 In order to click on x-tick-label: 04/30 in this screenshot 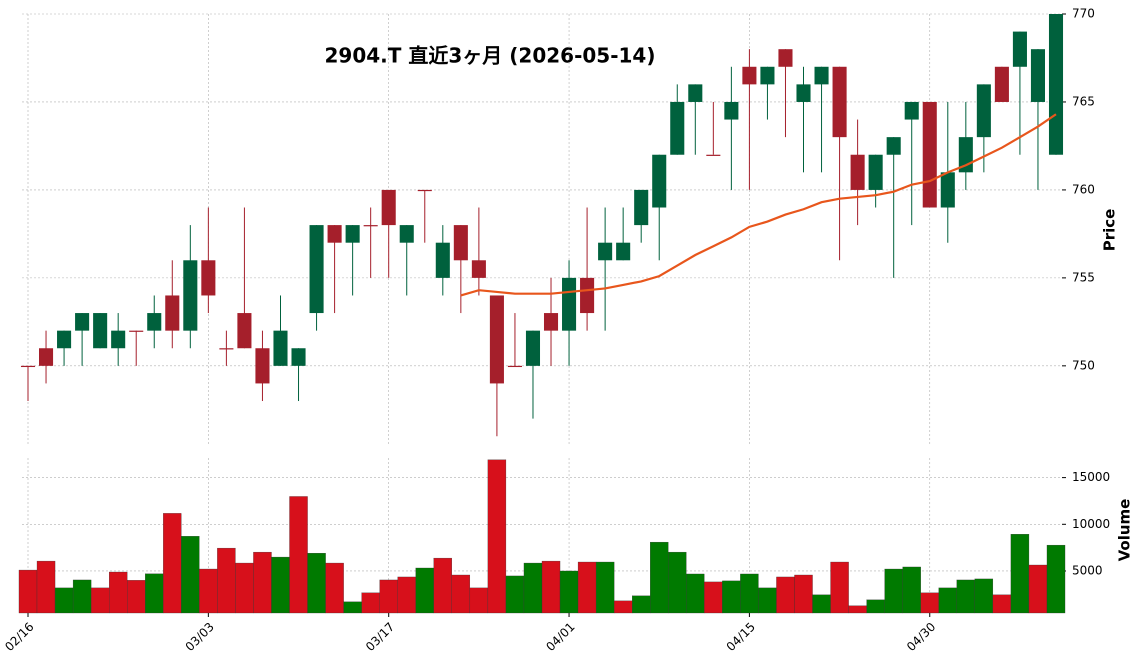, I will do `click(921, 637)`.